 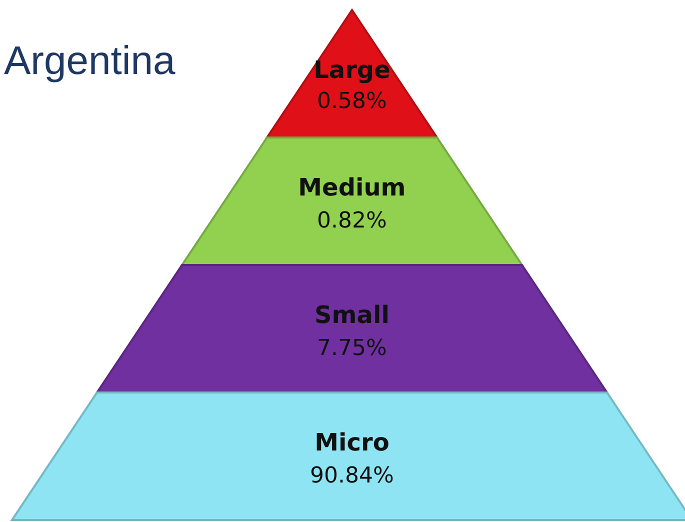 What do you see at coordinates (352, 101) in the screenshot?
I see `data-label: 0.58%` at bounding box center [352, 101].